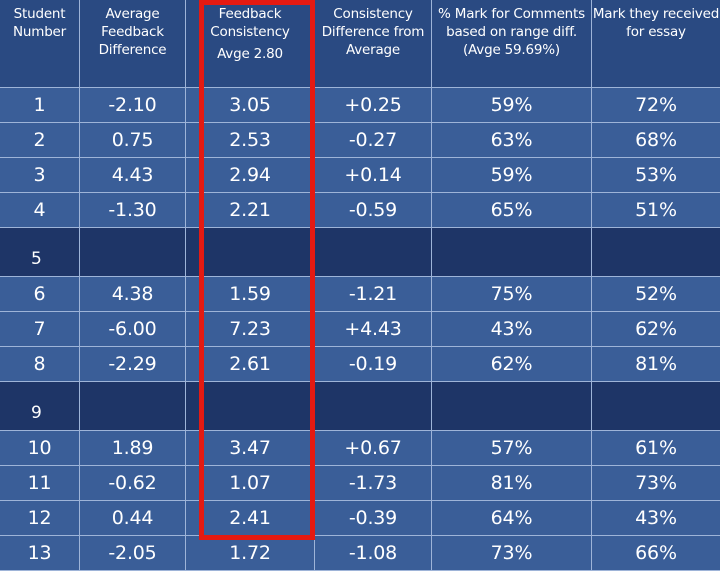 The height and width of the screenshot is (571, 720). Describe the element at coordinates (133, 329) in the screenshot. I see `cell-average-feedback-difference: -6.00` at that location.